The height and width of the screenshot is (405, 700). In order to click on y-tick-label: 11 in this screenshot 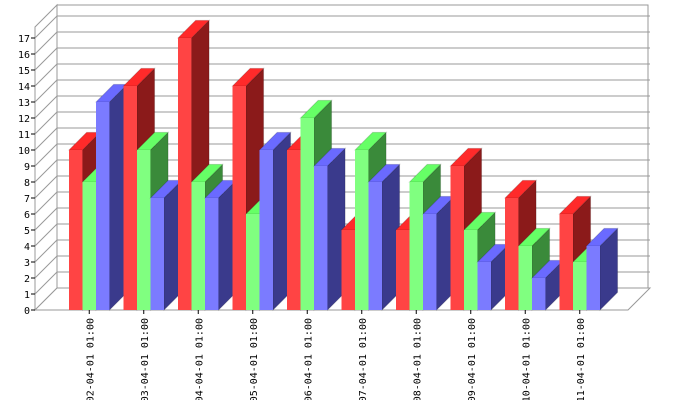, I will do `click(24, 135)`.